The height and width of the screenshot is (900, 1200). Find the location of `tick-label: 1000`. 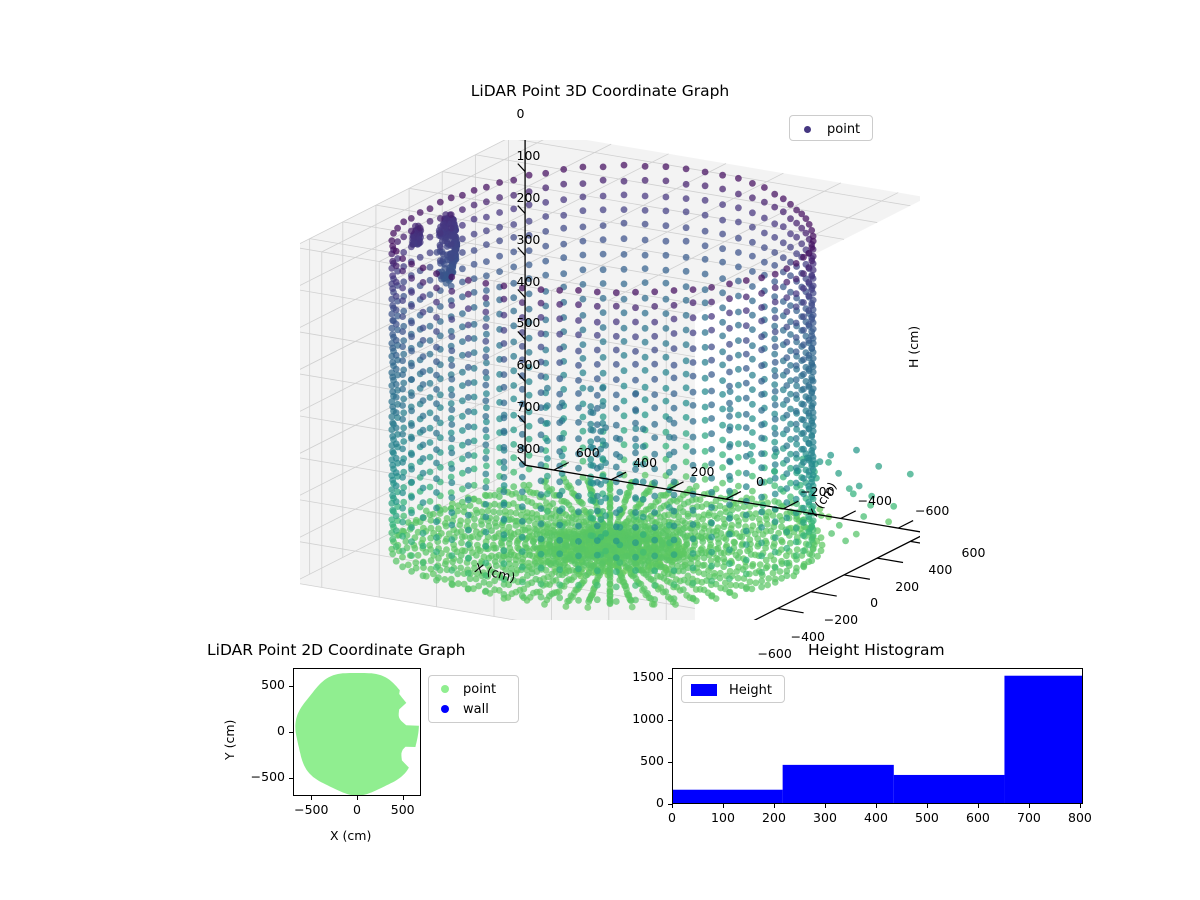

tick-label: 1000 is located at coordinates (648, 719).